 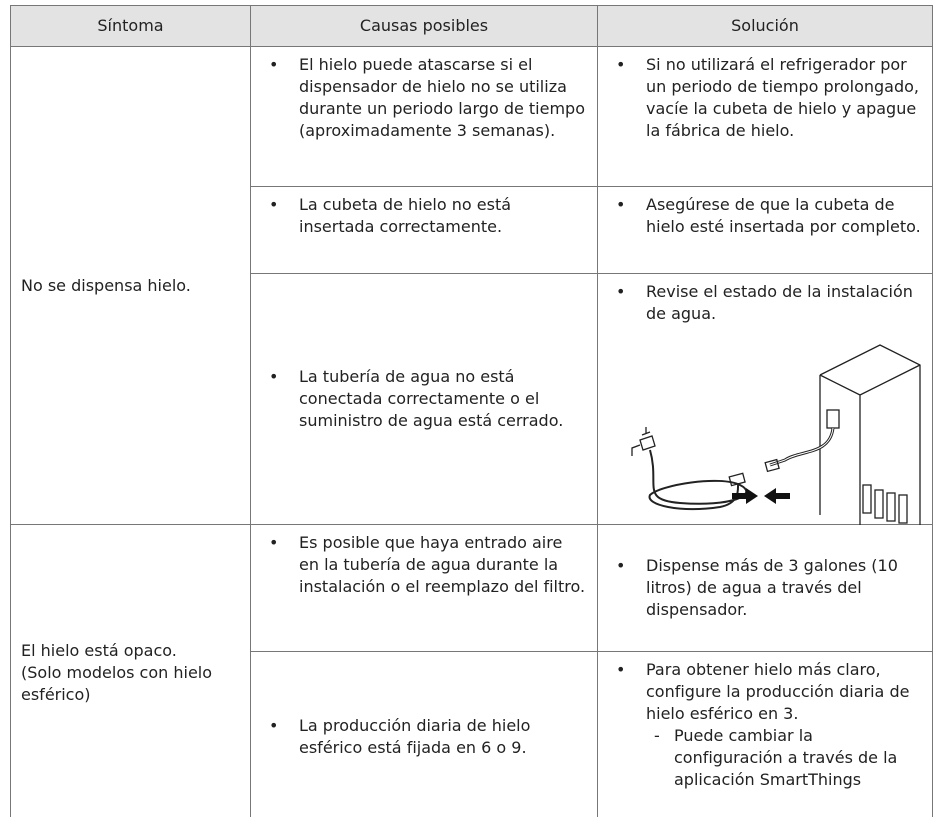 What do you see at coordinates (99, 650) in the screenshot?
I see `symptom-text: El hielo está opaco.` at bounding box center [99, 650].